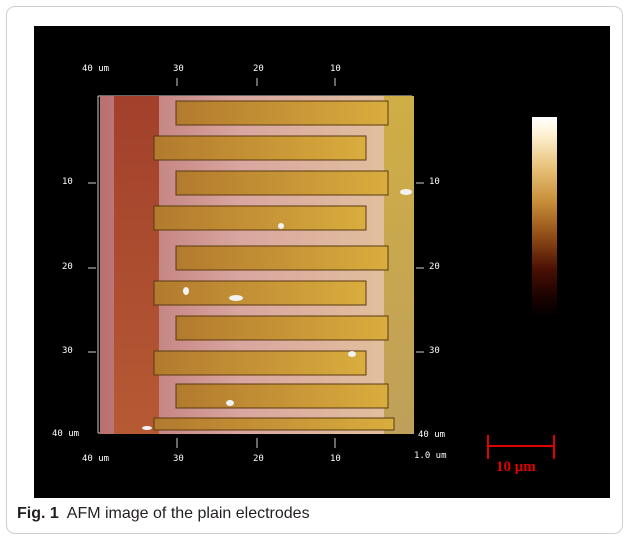 The height and width of the screenshot is (540, 629). What do you see at coordinates (66, 434) in the screenshot?
I see `left-axis-label: 40 um` at bounding box center [66, 434].